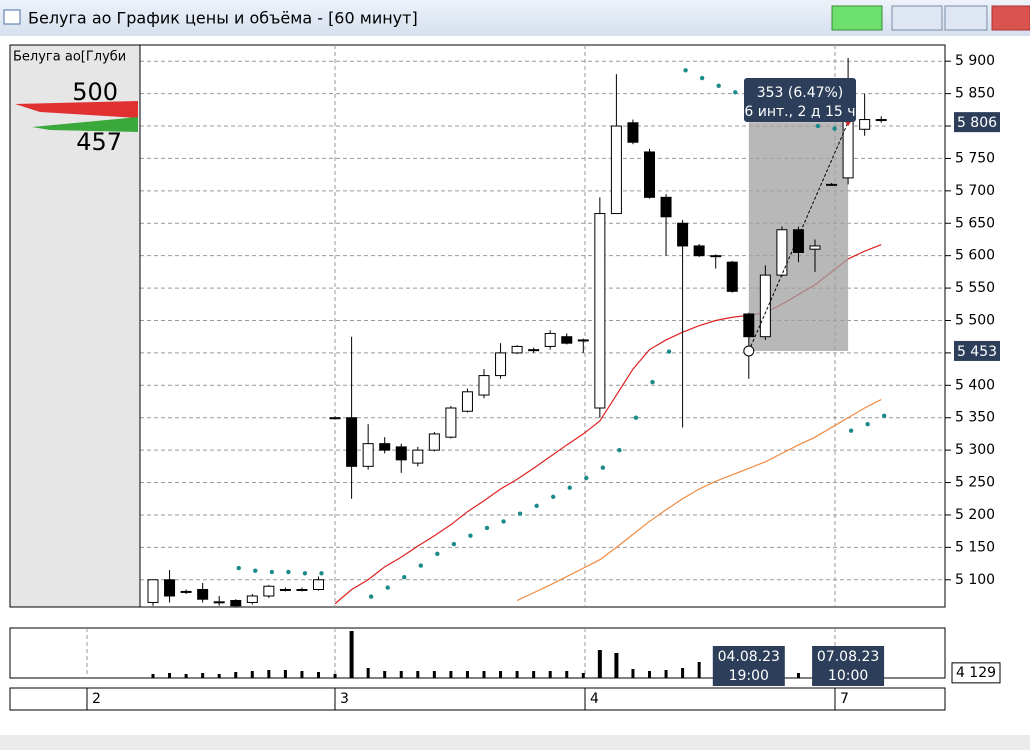 The width and height of the screenshot is (1030, 750). Describe the element at coordinates (975, 385) in the screenshot. I see `y-tick-label: 5 400` at that location.